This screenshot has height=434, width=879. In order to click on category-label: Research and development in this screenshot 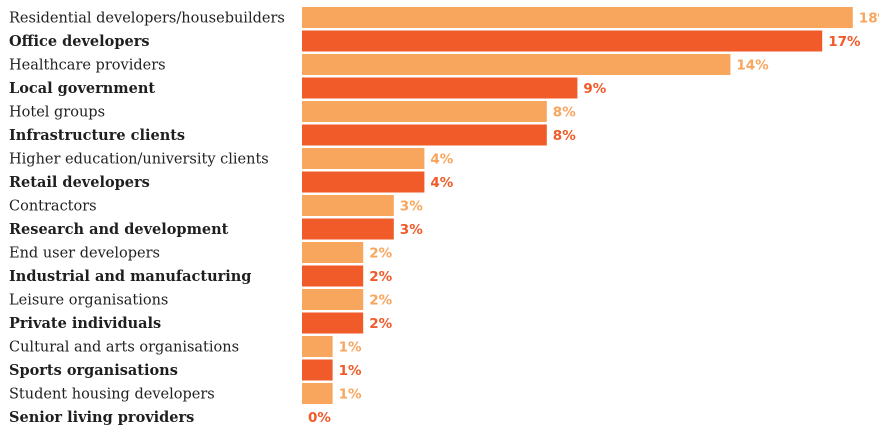, I will do `click(119, 229)`.